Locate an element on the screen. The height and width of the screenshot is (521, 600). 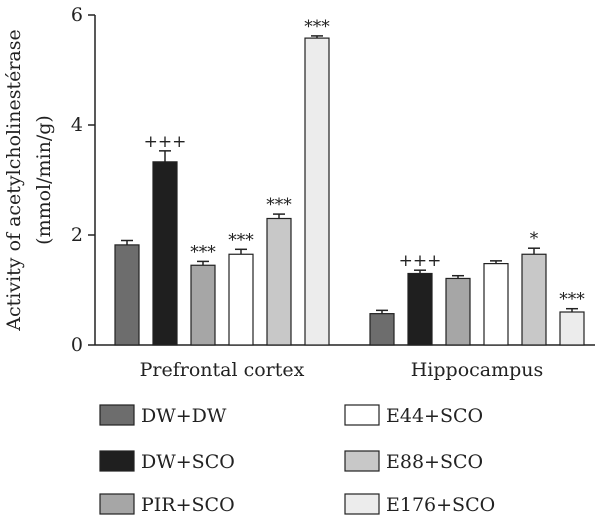
legend-label: E176+SCO is located at coordinates (440, 505).